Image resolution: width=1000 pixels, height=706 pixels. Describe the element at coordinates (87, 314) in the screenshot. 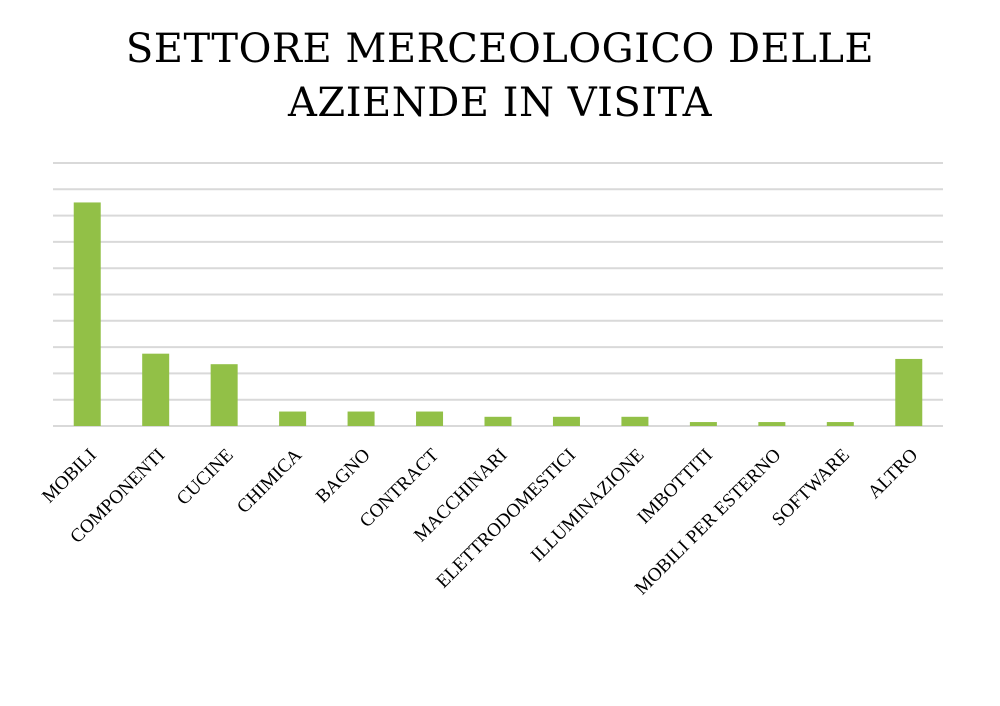

I see `bar-mobili` at that location.